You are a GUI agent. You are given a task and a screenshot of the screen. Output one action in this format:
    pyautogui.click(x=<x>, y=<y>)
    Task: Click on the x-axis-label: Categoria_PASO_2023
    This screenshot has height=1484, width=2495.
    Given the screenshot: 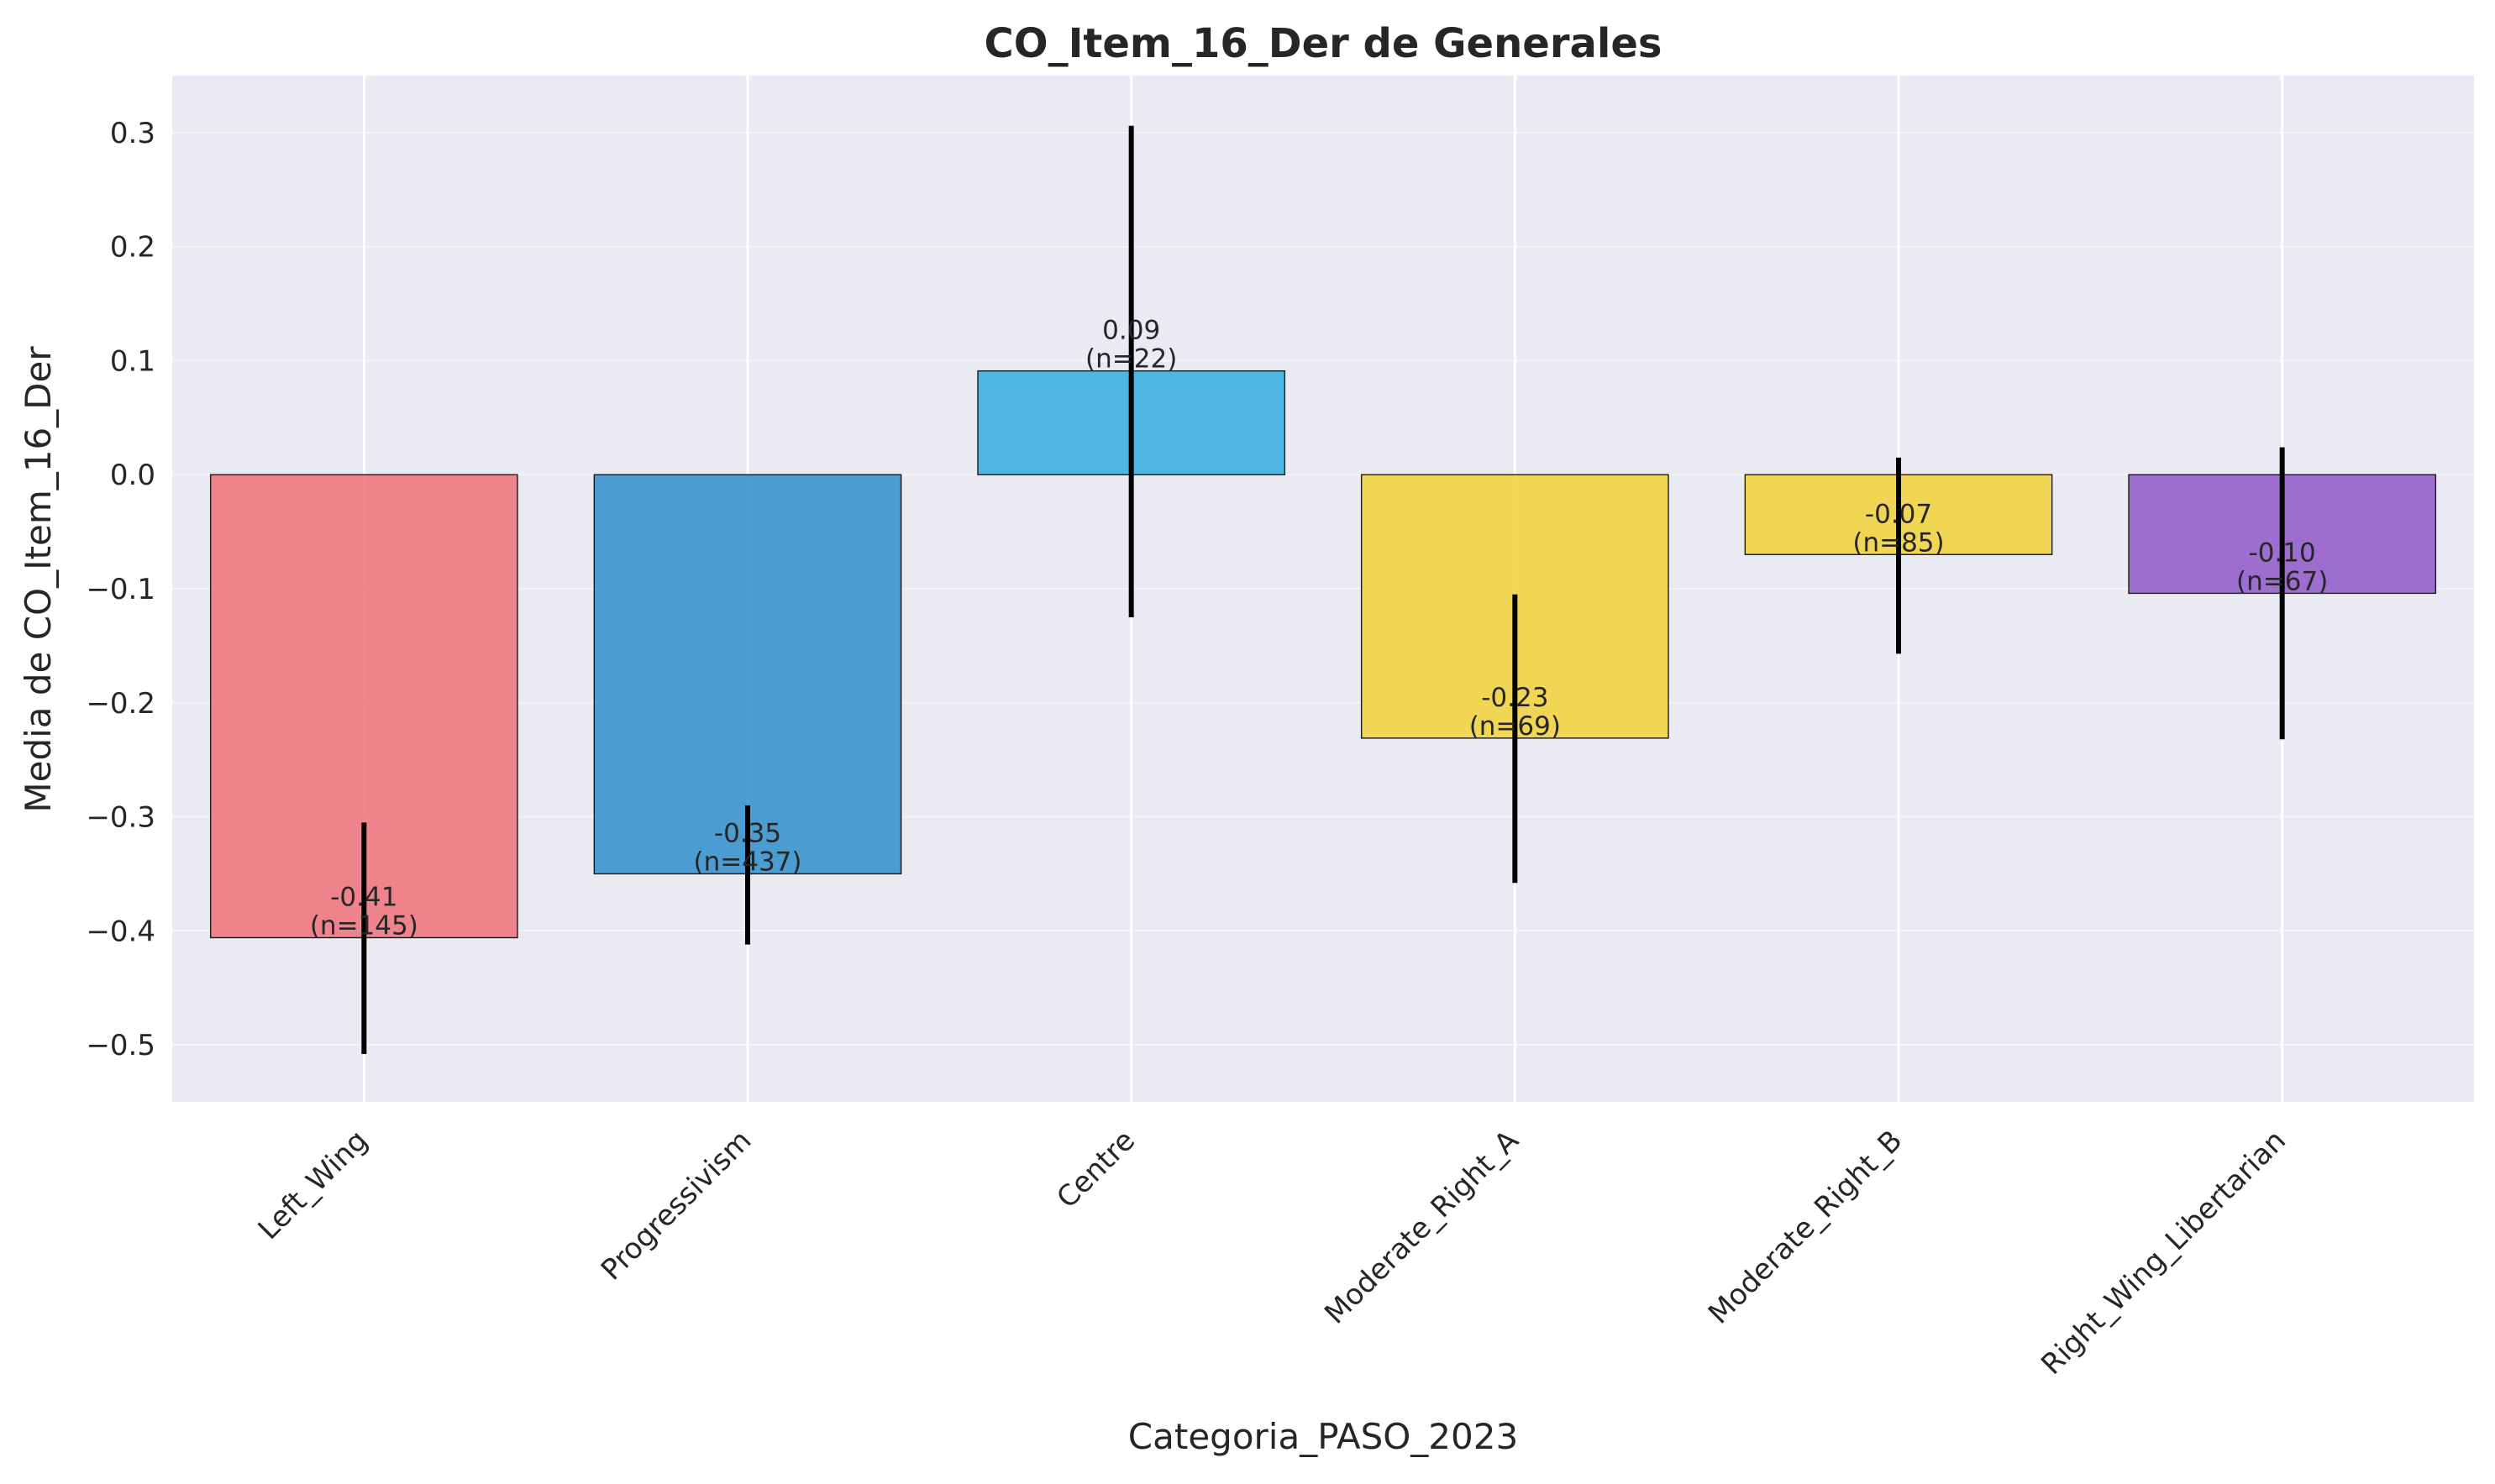 What is the action you would take?
    pyautogui.click(x=1323, y=1437)
    